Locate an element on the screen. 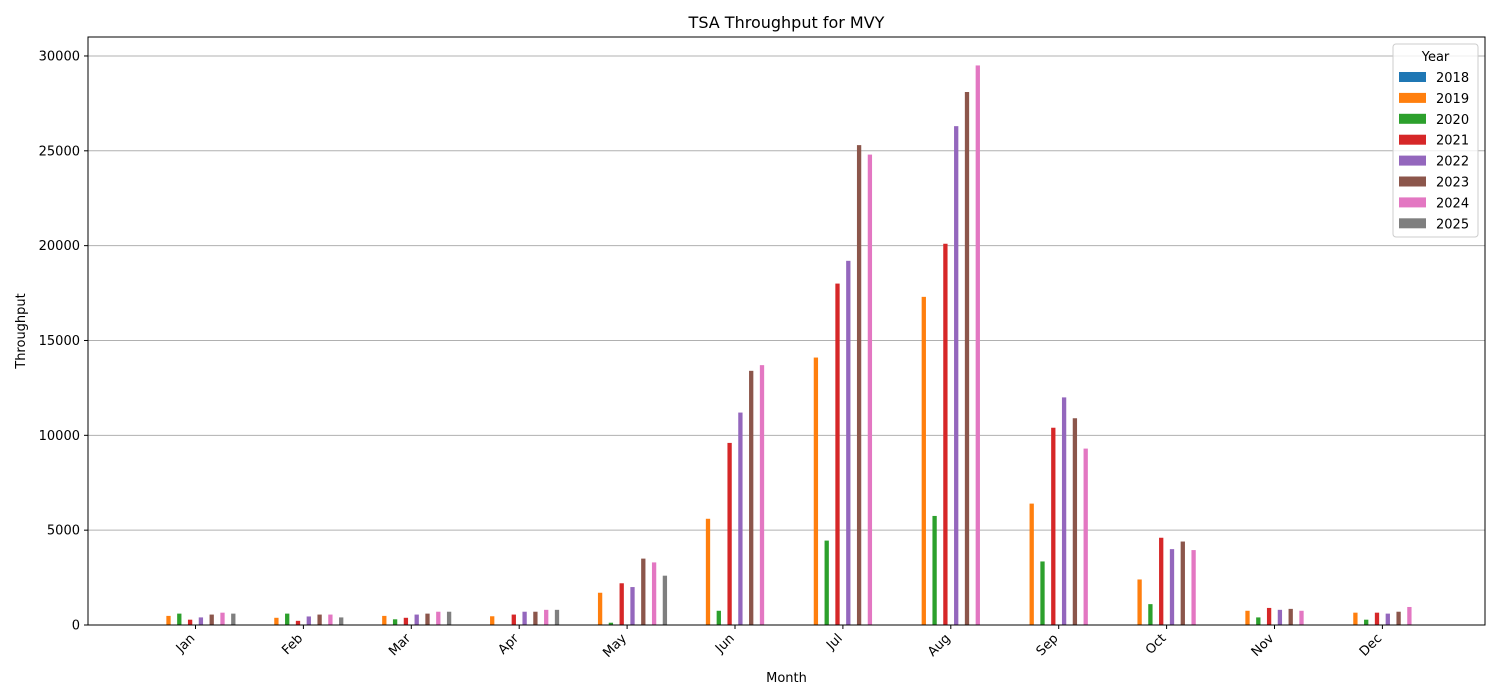 This screenshot has width=1500, height=700. bar-2025-Apr is located at coordinates (557, 617).